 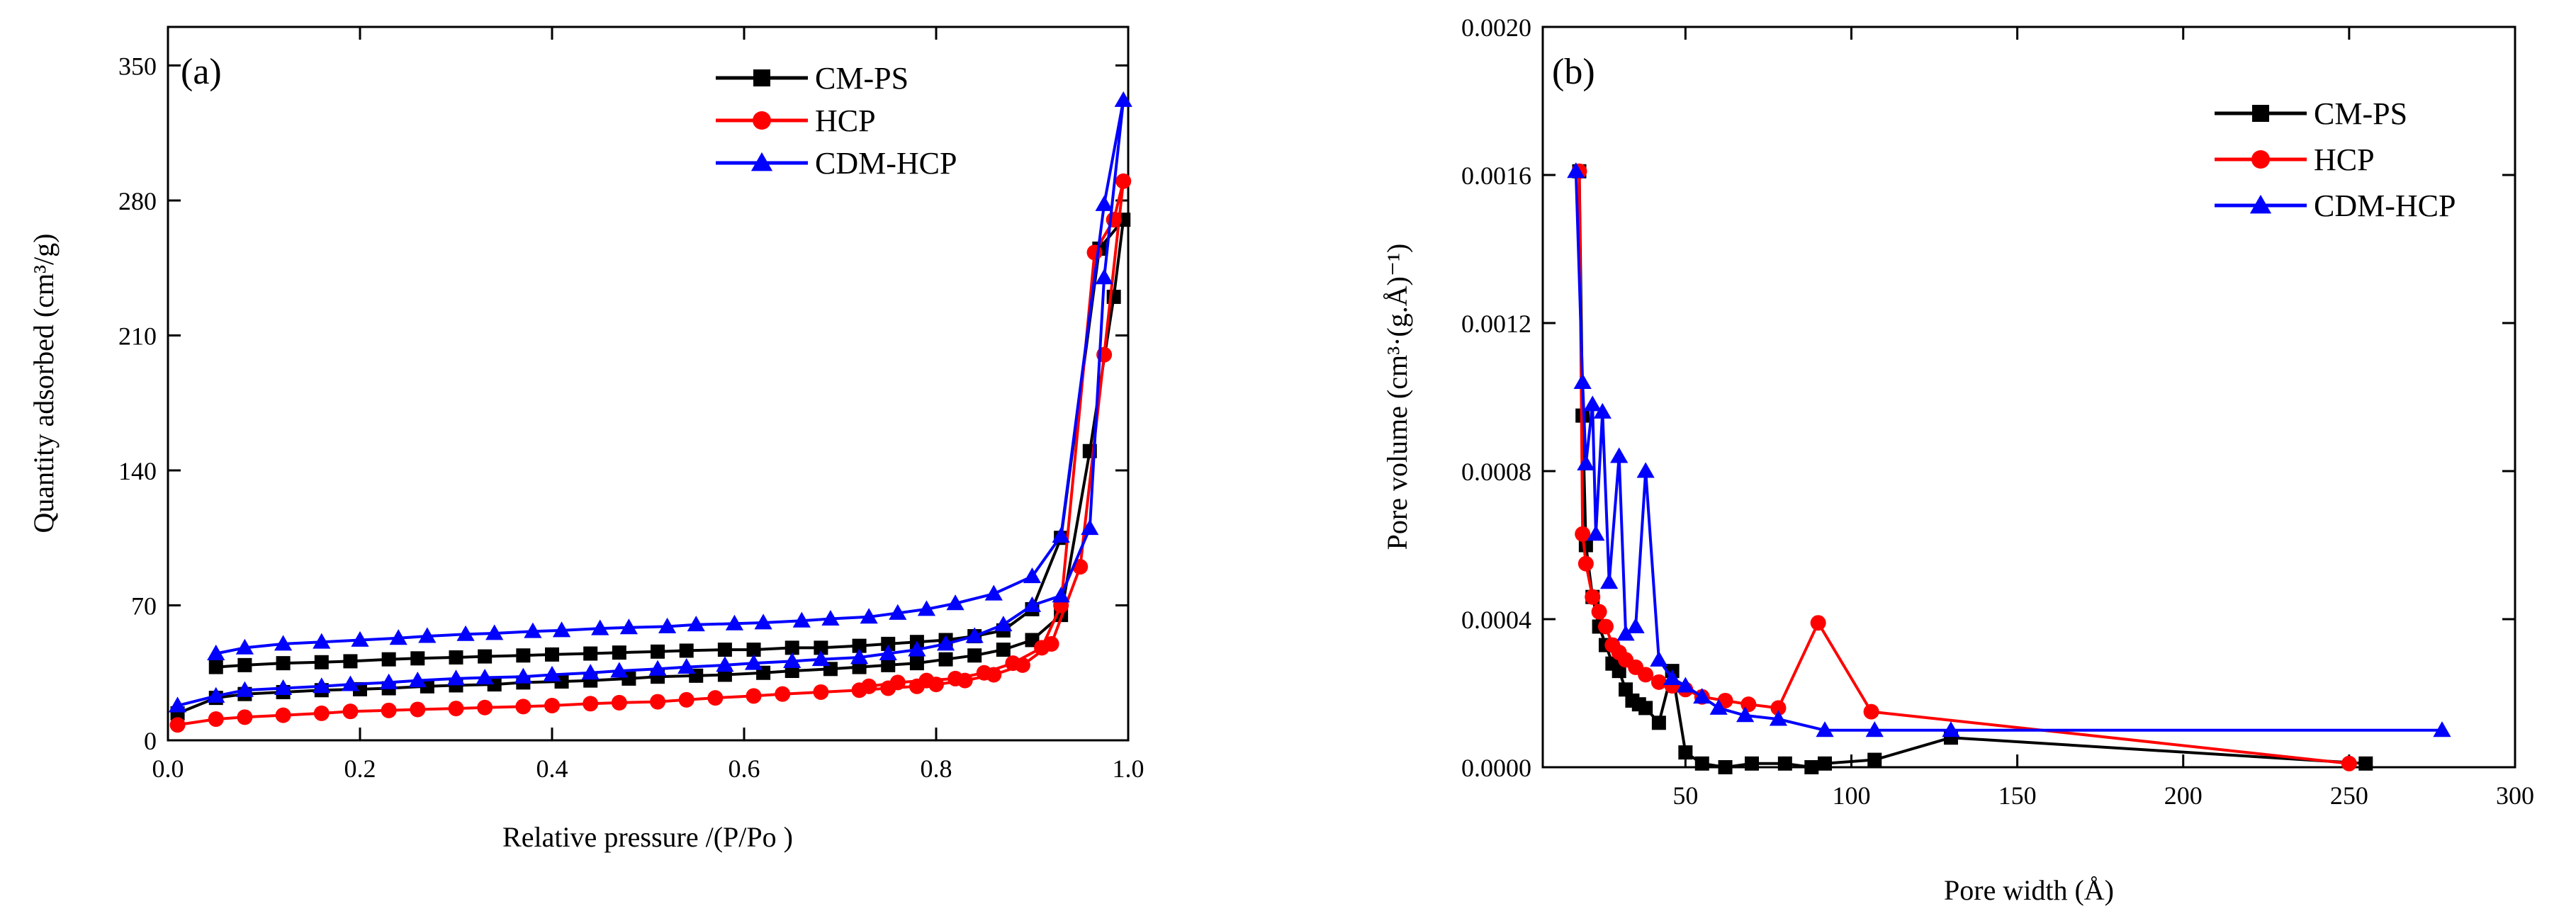 What do you see at coordinates (2260, 113) in the screenshot?
I see `chart-b-legend-marker-cm-ps` at bounding box center [2260, 113].